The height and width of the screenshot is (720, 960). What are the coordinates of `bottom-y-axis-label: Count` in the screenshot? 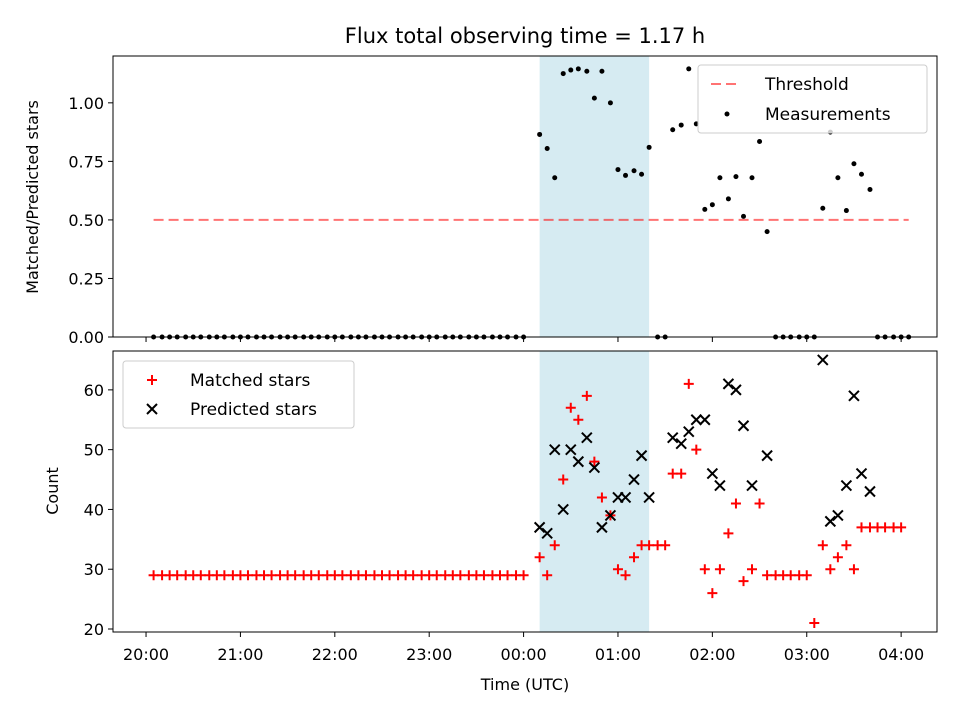 It's located at (52, 491).